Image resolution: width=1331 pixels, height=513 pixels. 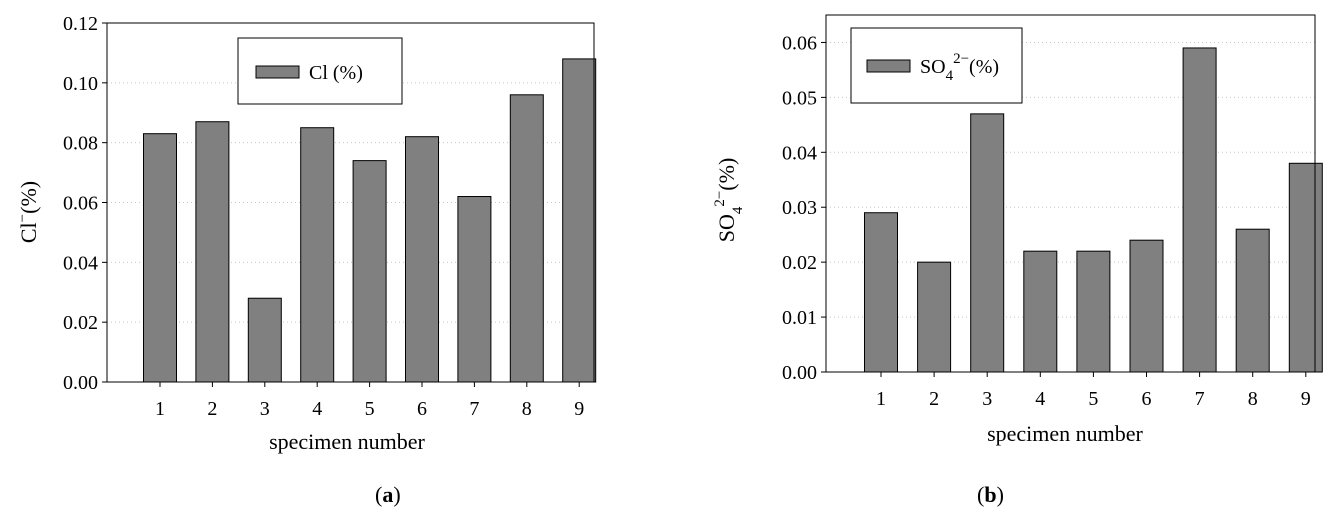 I want to click on chart-b-y-tick-label: 0.00, so click(x=799, y=373).